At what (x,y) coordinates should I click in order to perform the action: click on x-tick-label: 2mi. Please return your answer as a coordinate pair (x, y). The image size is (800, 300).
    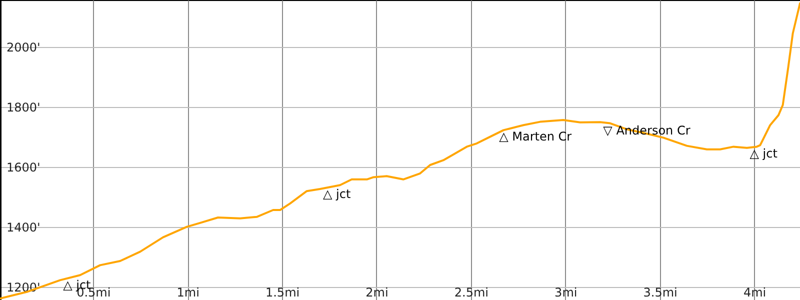
    Looking at the image, I should click on (377, 293).